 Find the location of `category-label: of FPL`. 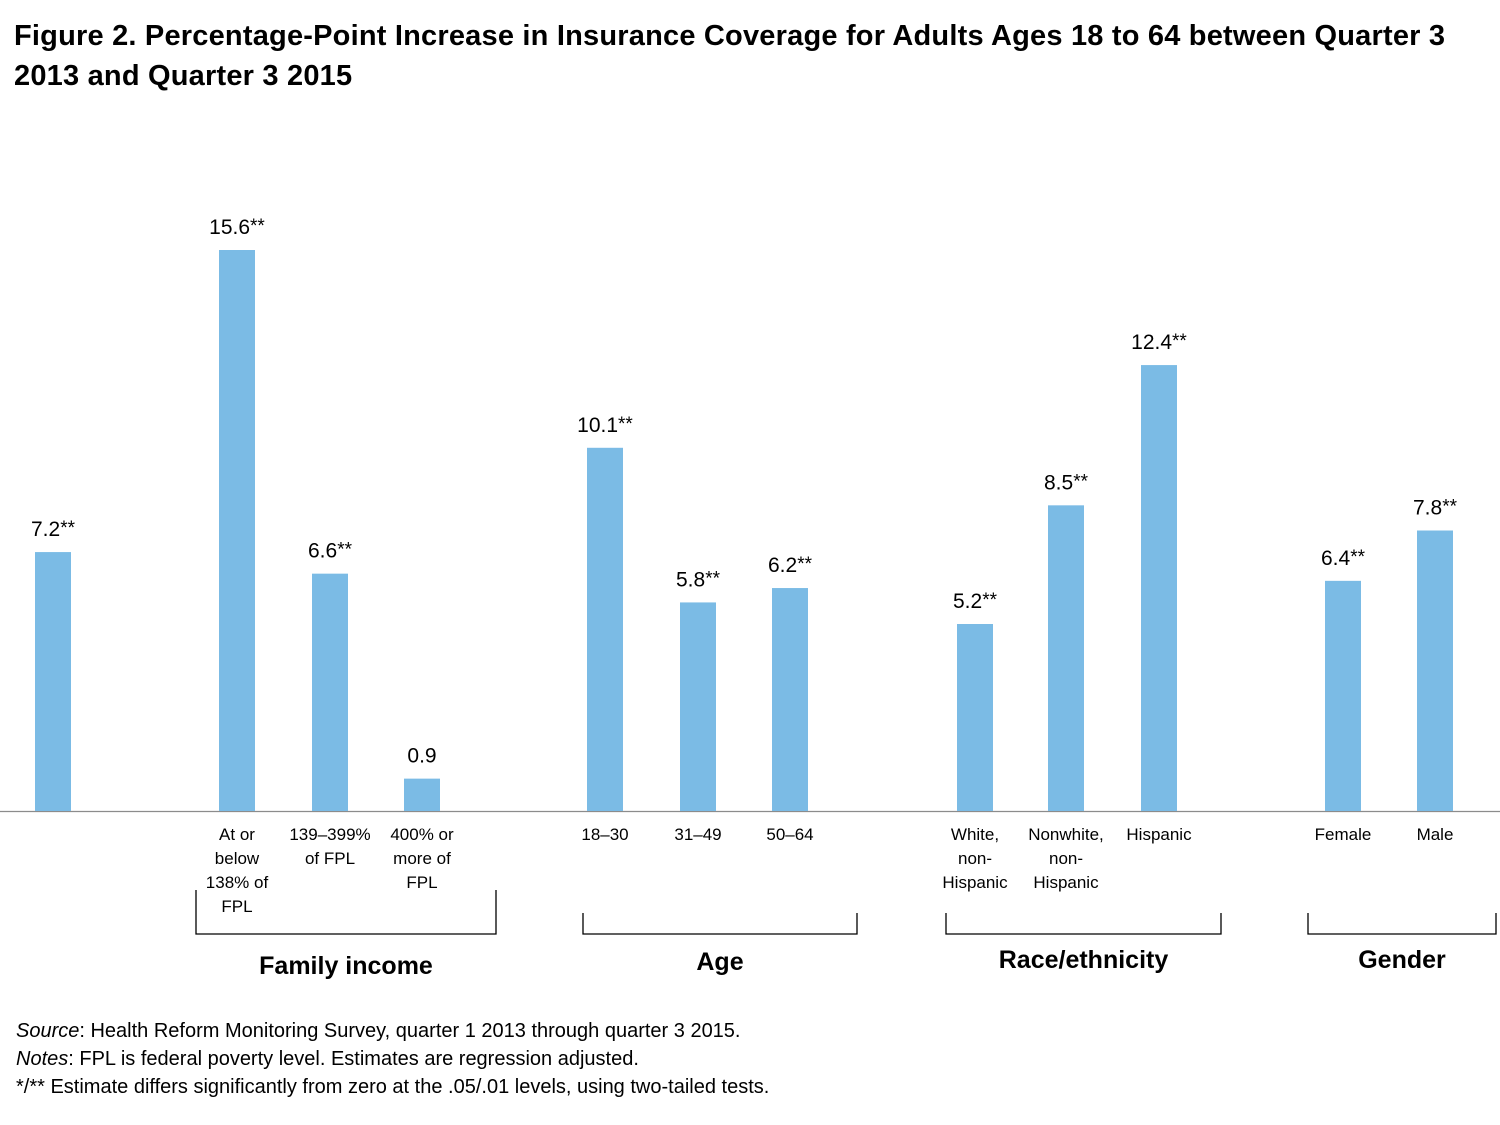

category-label: of FPL is located at coordinates (330, 858).